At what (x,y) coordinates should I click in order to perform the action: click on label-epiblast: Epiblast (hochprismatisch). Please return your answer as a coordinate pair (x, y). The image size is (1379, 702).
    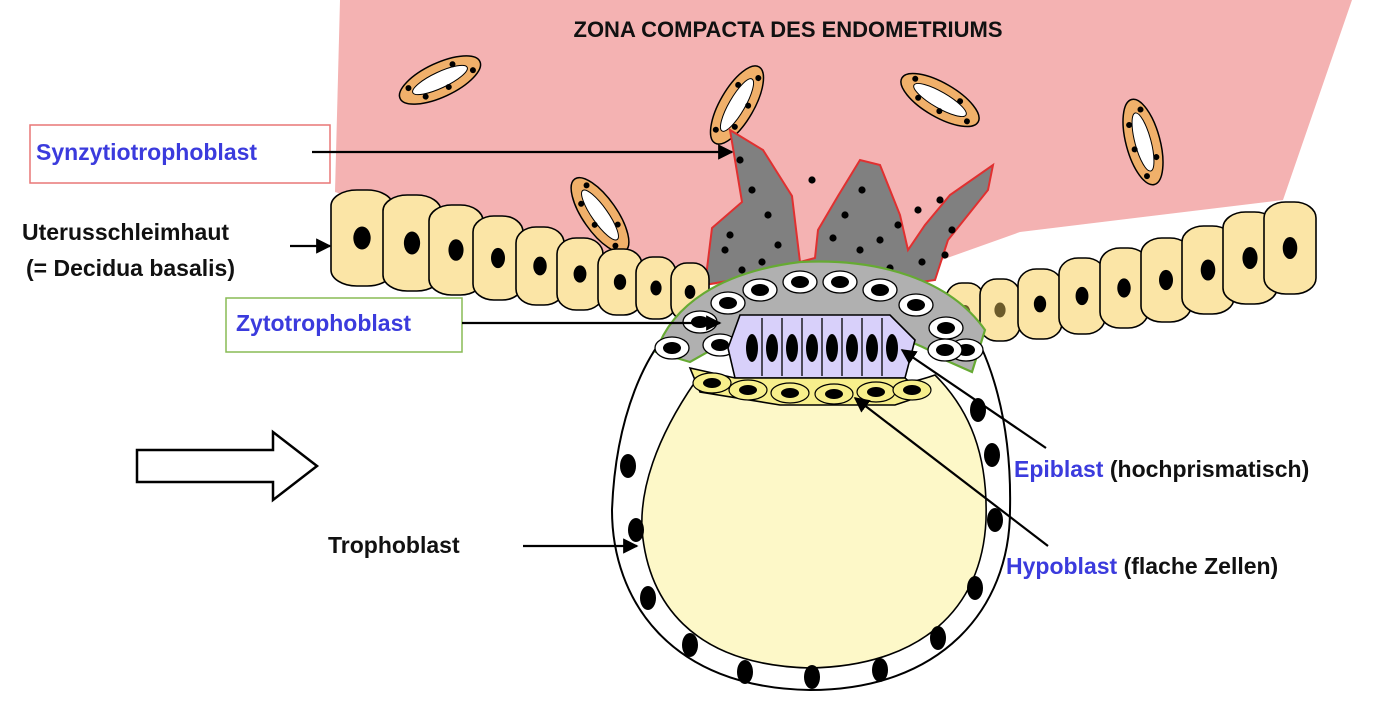
    Looking at the image, I should click on (1161, 469).